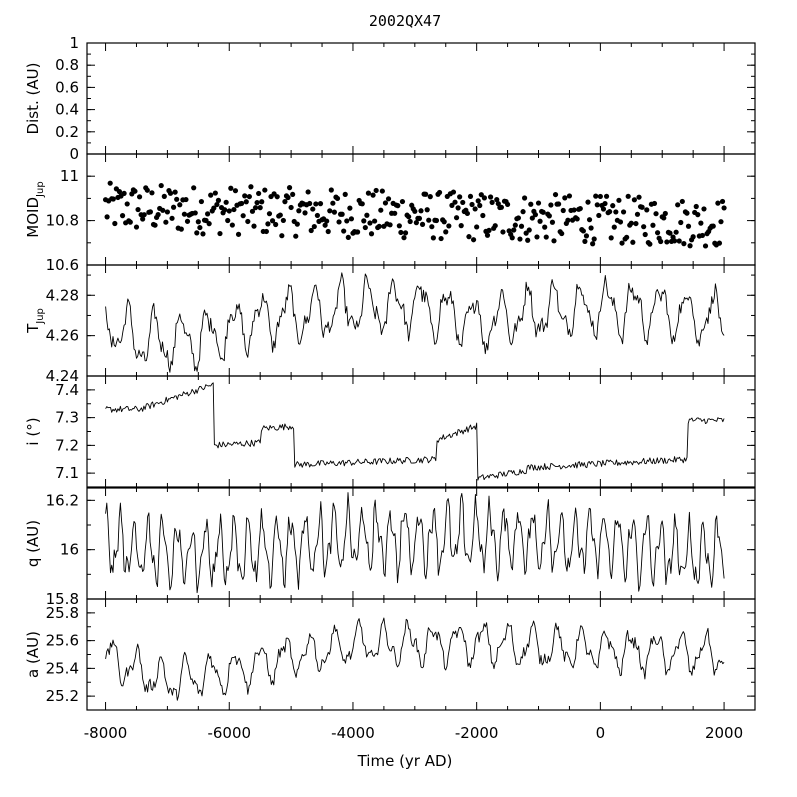  Describe the element at coordinates (62, 599) in the screenshot. I see `y-tick-label: 15.8` at that location.